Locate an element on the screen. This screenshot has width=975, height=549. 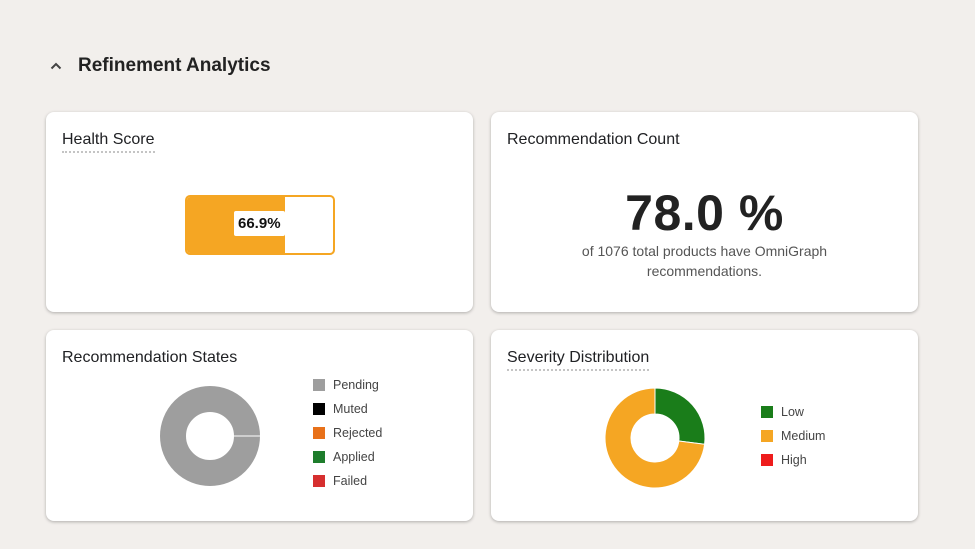
states-legend: Pending Muted Rejected Applied Failed is located at coordinates (347, 433).